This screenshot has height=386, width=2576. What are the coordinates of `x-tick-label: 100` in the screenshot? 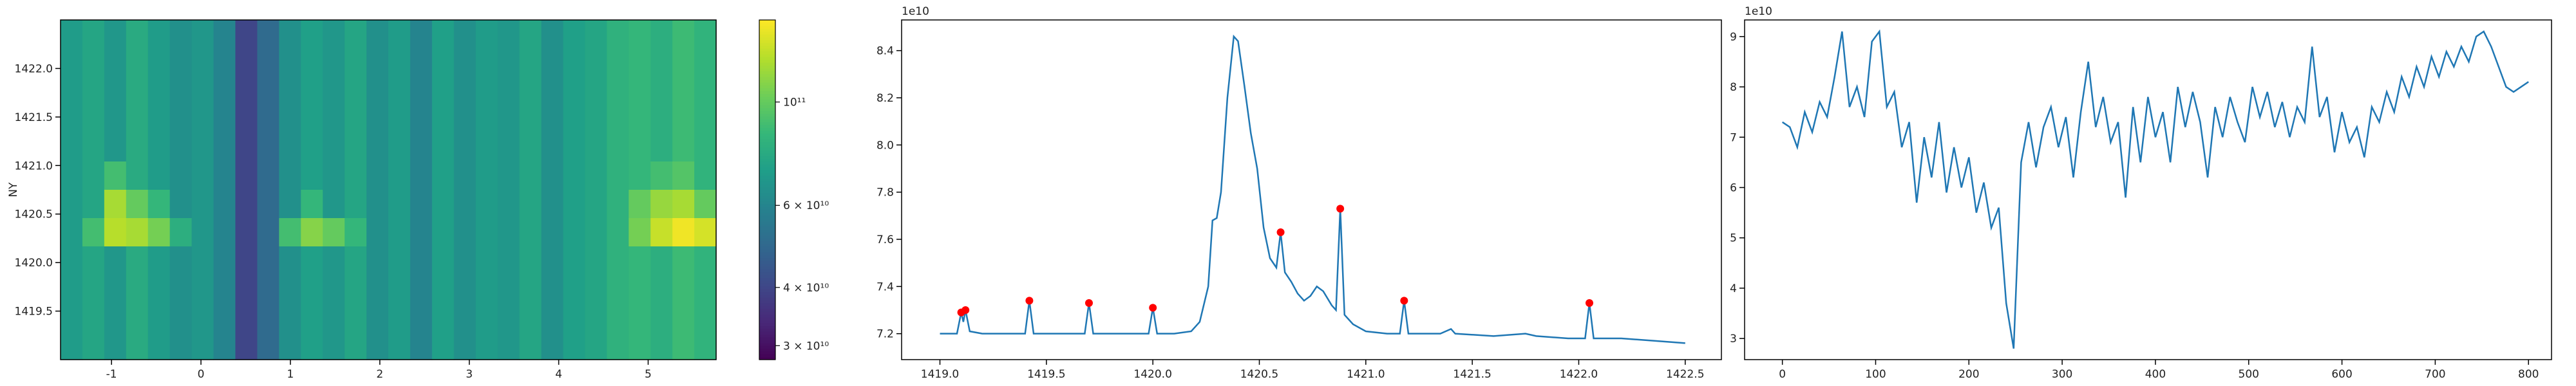 It's located at (1876, 374).